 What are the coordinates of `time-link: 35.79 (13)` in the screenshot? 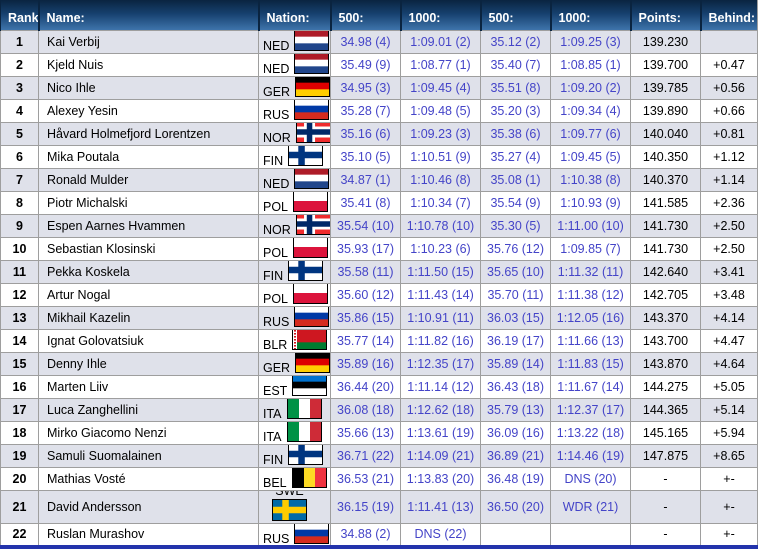 It's located at (515, 409).